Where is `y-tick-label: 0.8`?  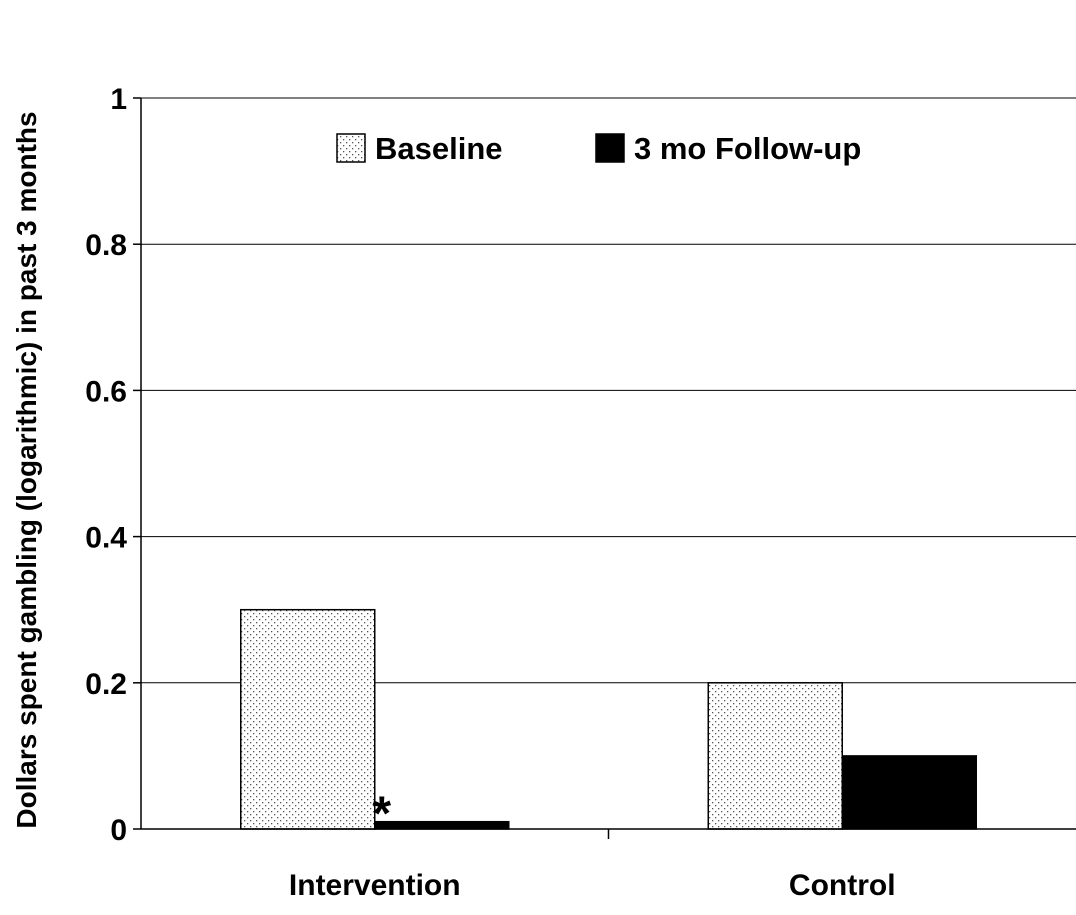 y-tick-label: 0.8 is located at coordinates (106, 245).